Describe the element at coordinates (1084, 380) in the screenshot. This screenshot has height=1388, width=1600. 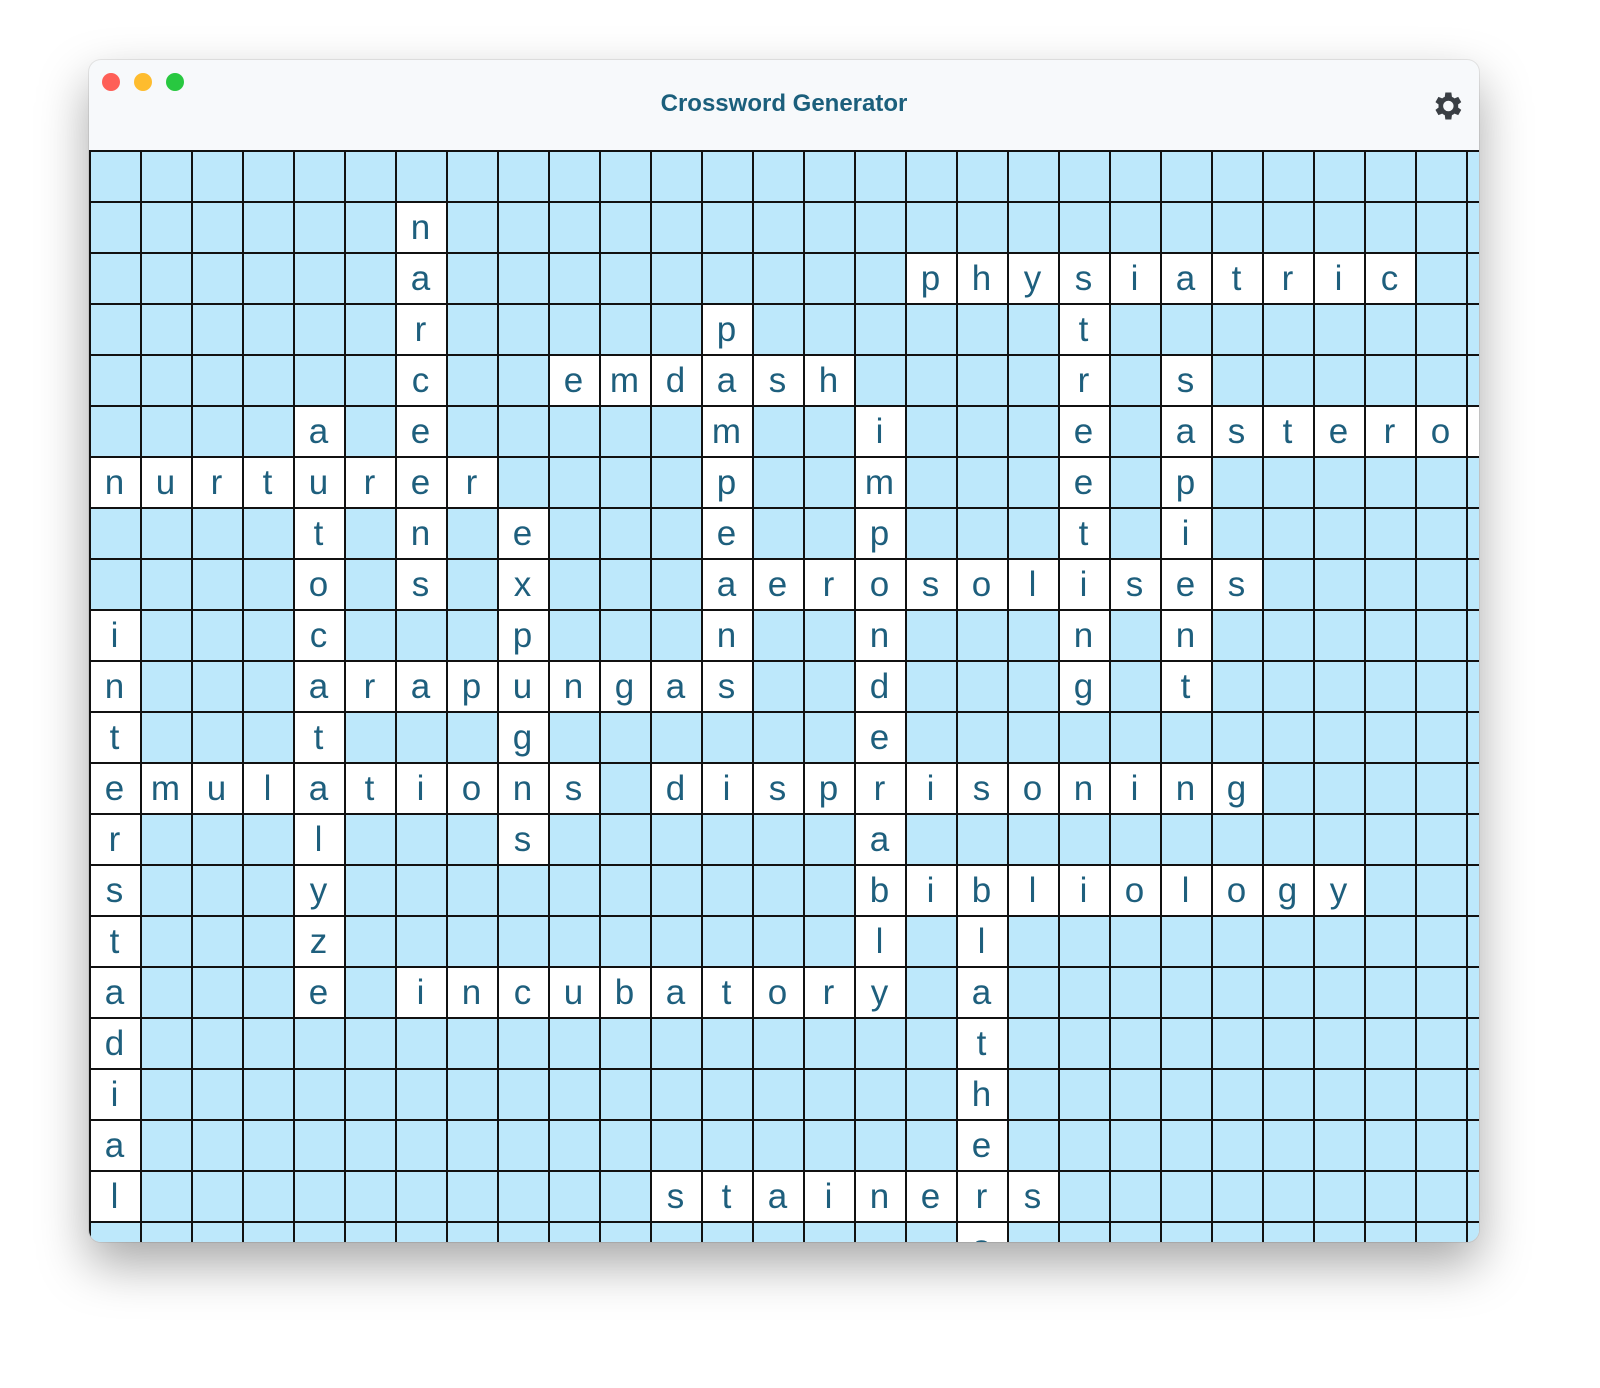
I see `cell-letter: r` at that location.